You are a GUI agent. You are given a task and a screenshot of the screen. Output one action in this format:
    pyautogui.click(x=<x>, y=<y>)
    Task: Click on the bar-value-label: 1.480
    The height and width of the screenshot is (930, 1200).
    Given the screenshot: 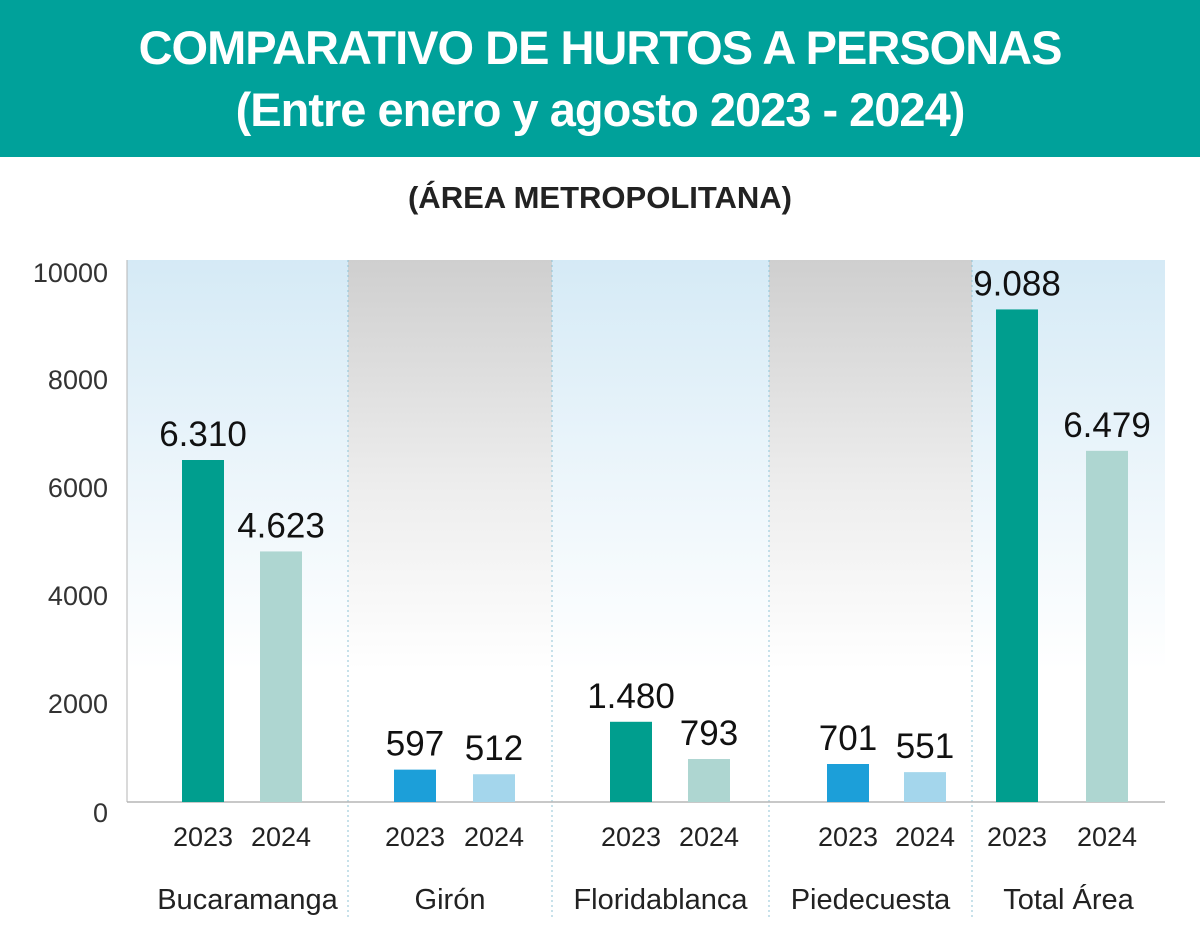 What is the action you would take?
    pyautogui.click(x=631, y=696)
    